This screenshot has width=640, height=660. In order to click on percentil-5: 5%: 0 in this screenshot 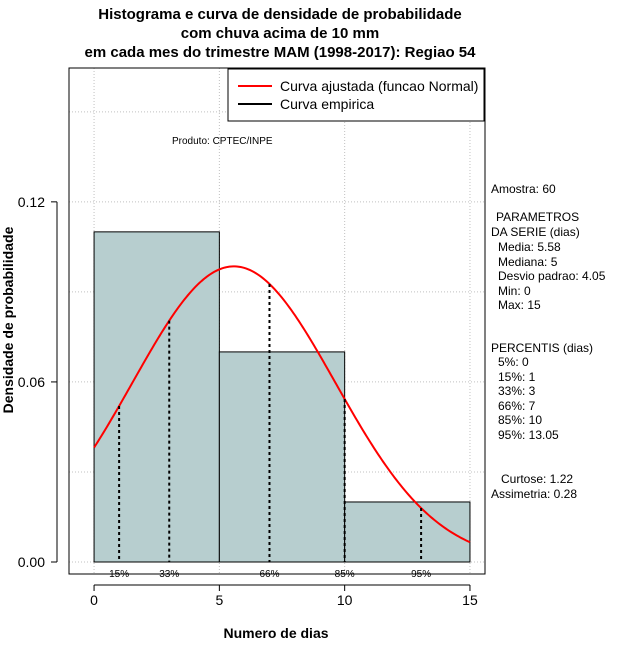, I will do `click(513, 362)`.